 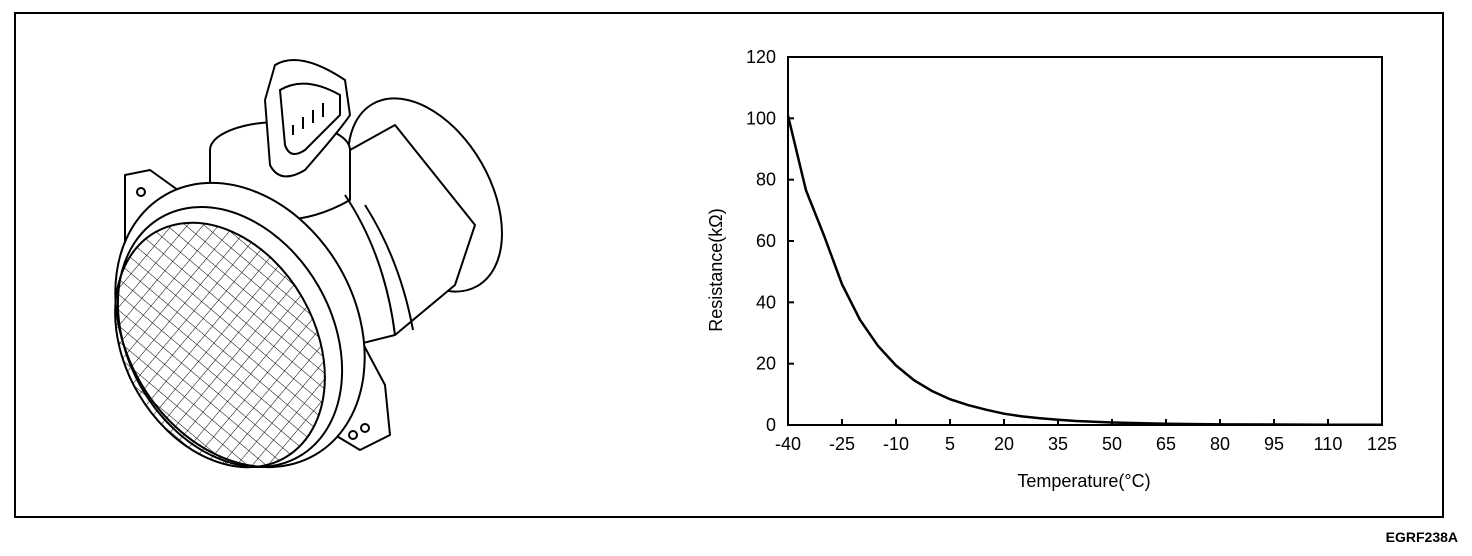 What do you see at coordinates (1382, 444) in the screenshot?
I see `x-tick-label: 125` at bounding box center [1382, 444].